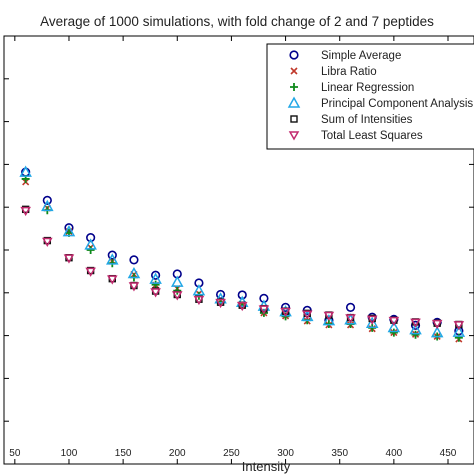 This screenshot has height=474, width=474. Describe the element at coordinates (361, 56) in the screenshot. I see `legend-label: Simple Average` at that location.